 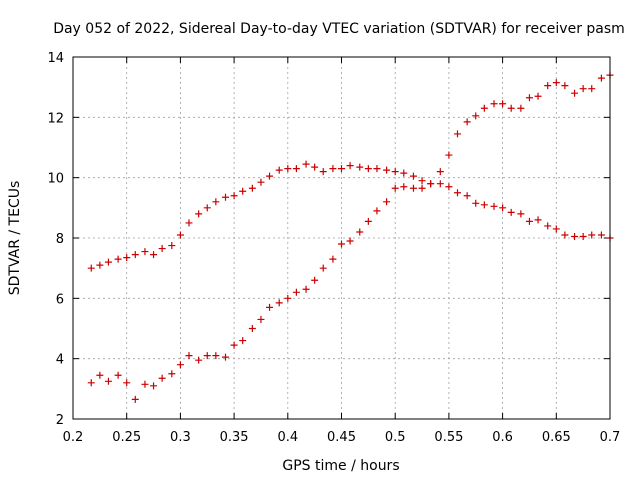 I want to click on x-tick-label: 0.4, so click(x=287, y=437).